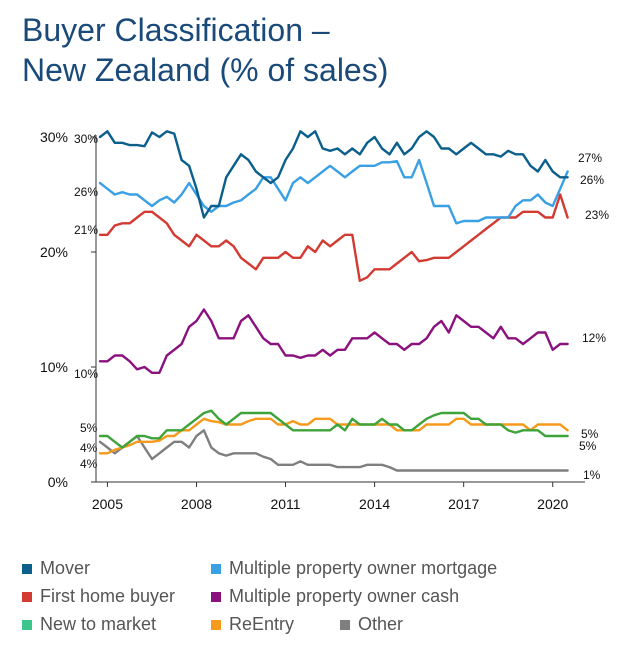 This screenshot has height=660, width=623. Describe the element at coordinates (89, 448) in the screenshot. I see `start-label-new-to-market: 4%` at that location.